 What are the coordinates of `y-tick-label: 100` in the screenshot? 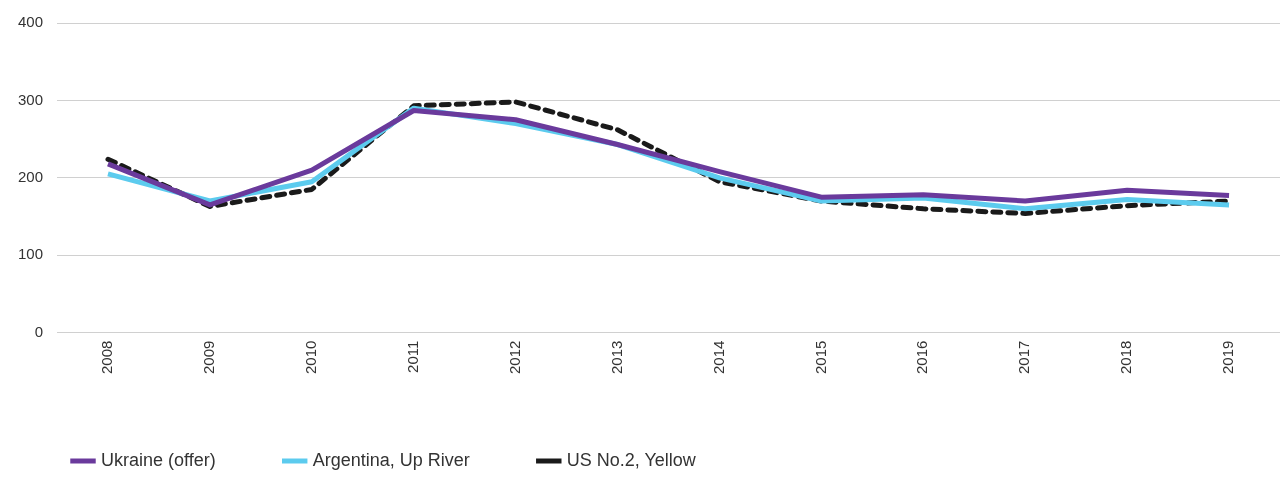 It's located at (31, 254).